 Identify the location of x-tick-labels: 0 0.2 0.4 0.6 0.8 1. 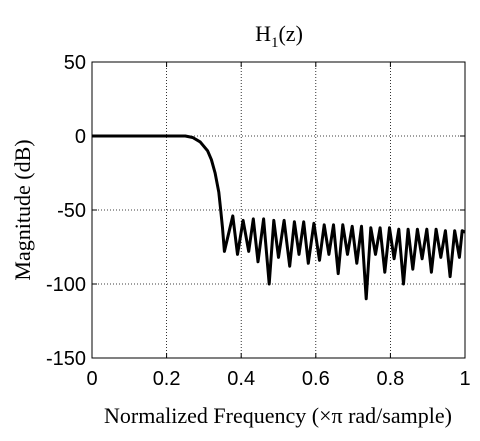
(278, 379).